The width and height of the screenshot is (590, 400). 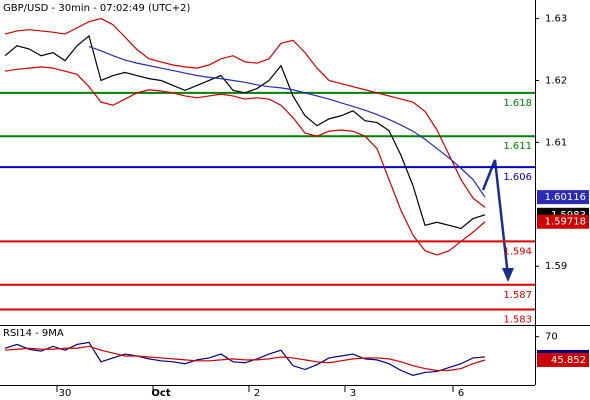 I want to click on level-label: 1.587, so click(x=517, y=295).